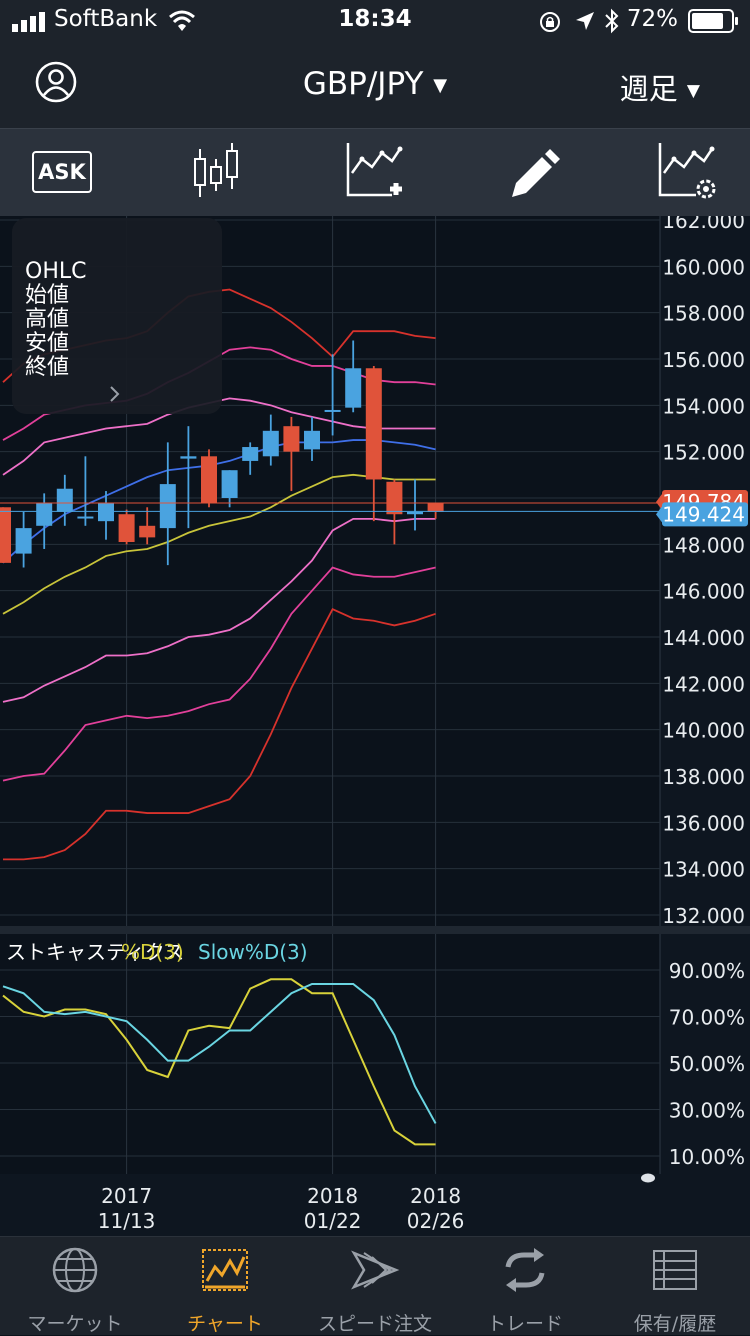  What do you see at coordinates (253, 952) in the screenshot?
I see `oscillator-legend-slow-d: Slow%D(3)` at bounding box center [253, 952].